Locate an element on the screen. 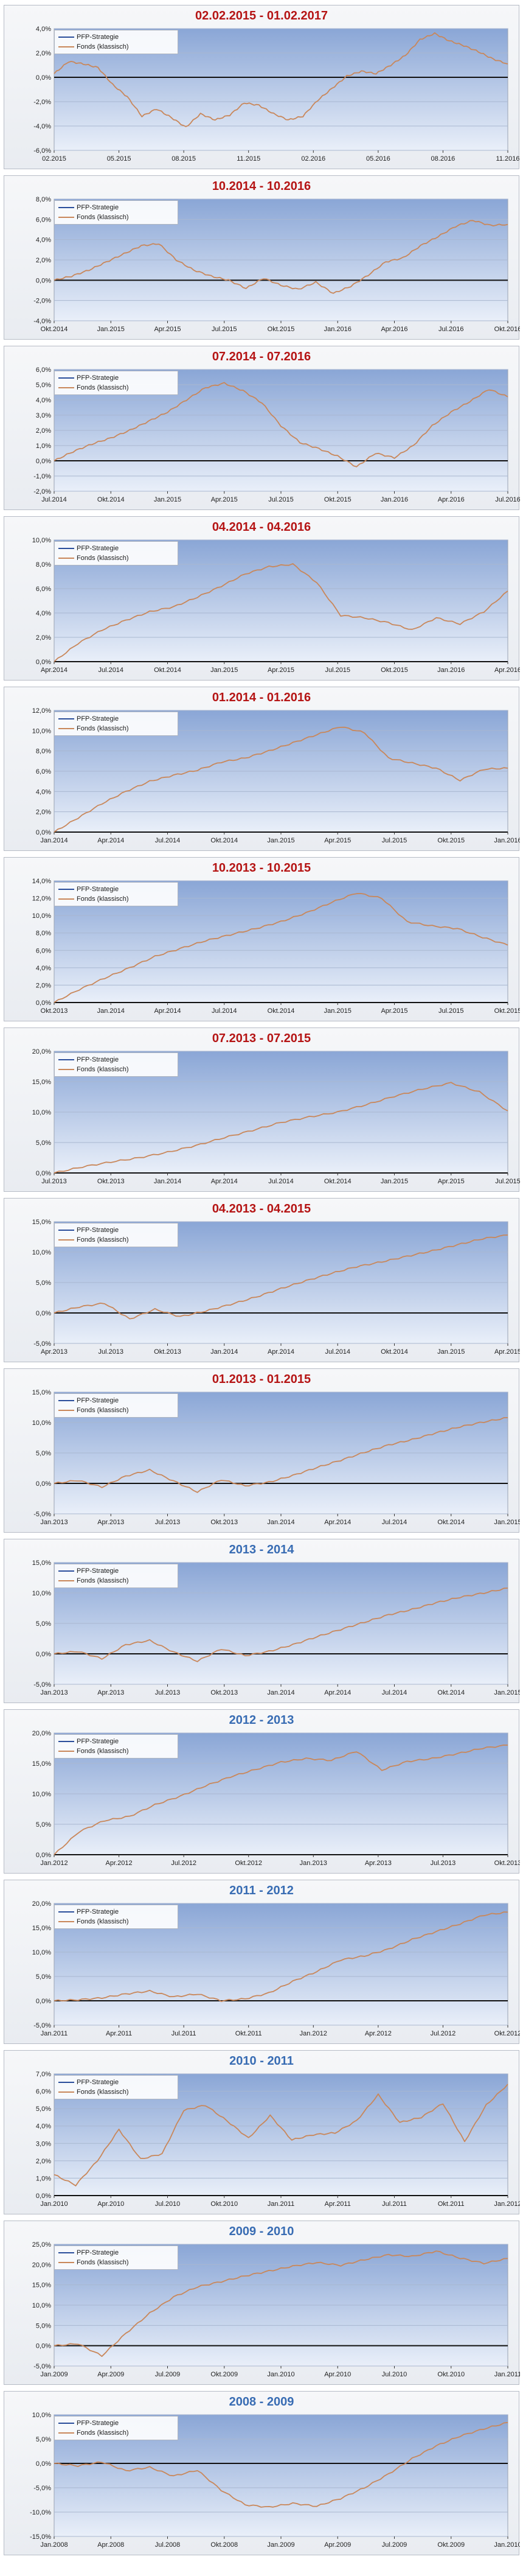  chart-title: 2009 - 2010 is located at coordinates (261, 2231).